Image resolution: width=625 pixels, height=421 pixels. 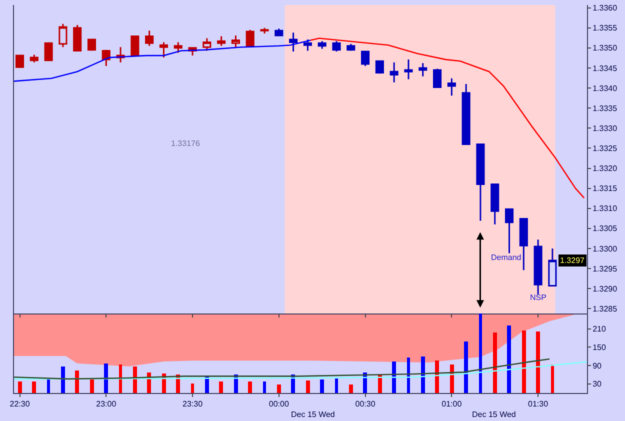 What do you see at coordinates (279, 404) in the screenshot?
I see `x-tick-label: 00:00` at bounding box center [279, 404].